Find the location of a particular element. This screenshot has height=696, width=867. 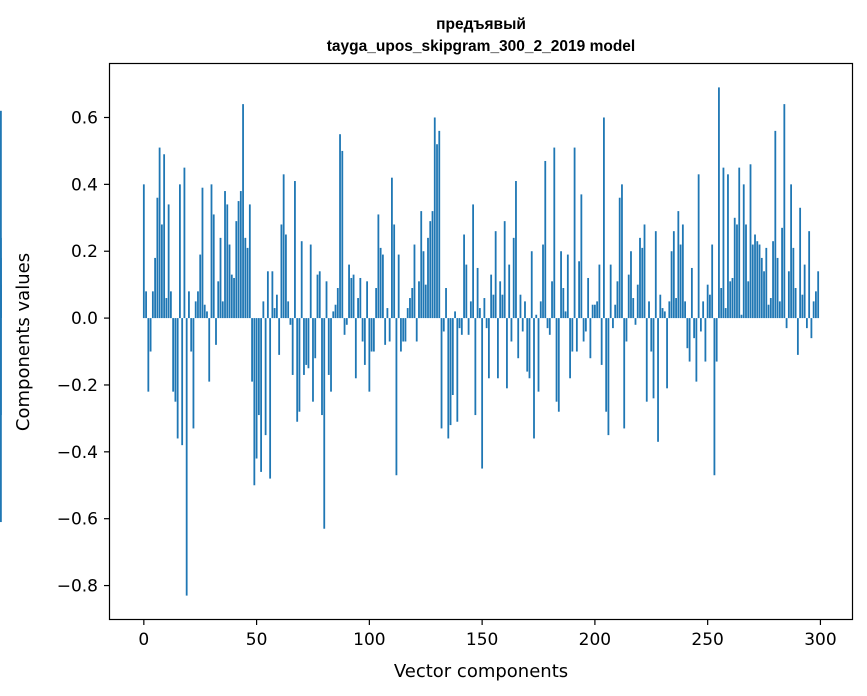

y-tick-label: −0.4 is located at coordinates (77, 453).